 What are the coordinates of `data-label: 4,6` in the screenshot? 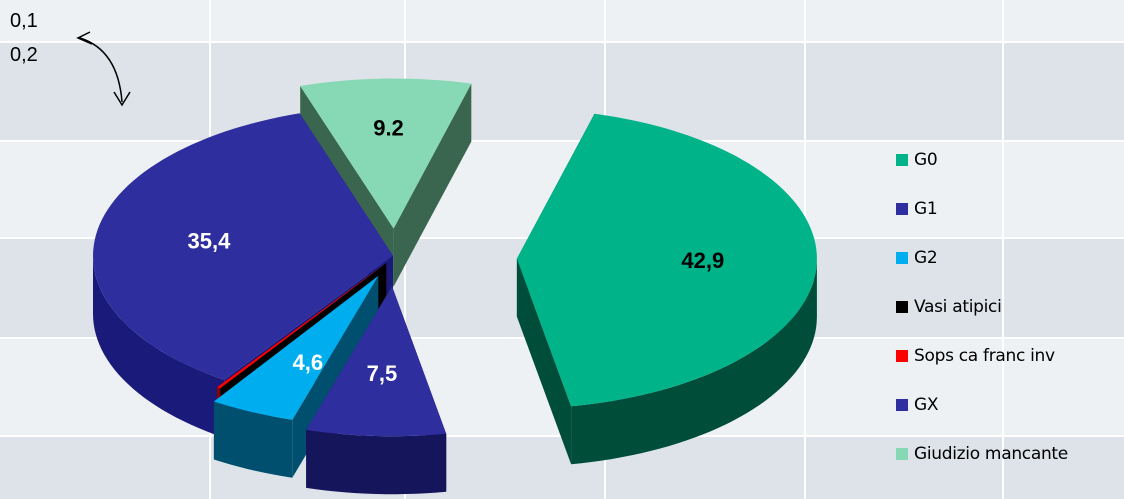 It's located at (308, 362).